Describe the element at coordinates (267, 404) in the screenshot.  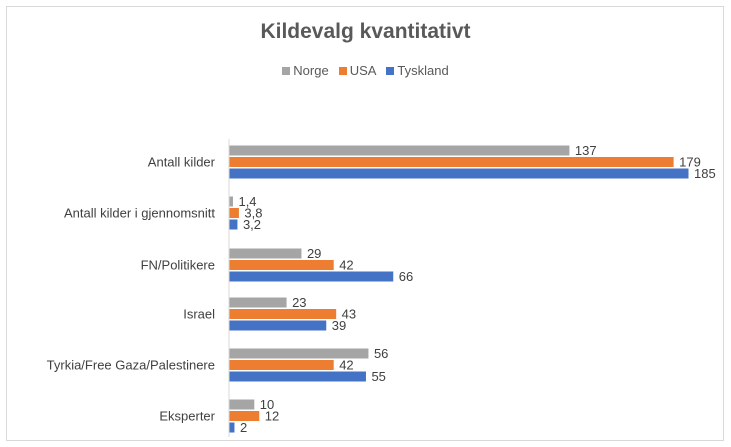
I see `data-label: 10` at that location.